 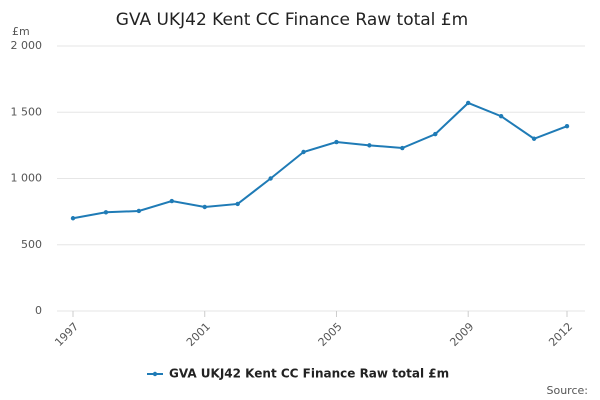 What do you see at coordinates (66, 334) in the screenshot?
I see `x-tick-label: 1997` at bounding box center [66, 334].